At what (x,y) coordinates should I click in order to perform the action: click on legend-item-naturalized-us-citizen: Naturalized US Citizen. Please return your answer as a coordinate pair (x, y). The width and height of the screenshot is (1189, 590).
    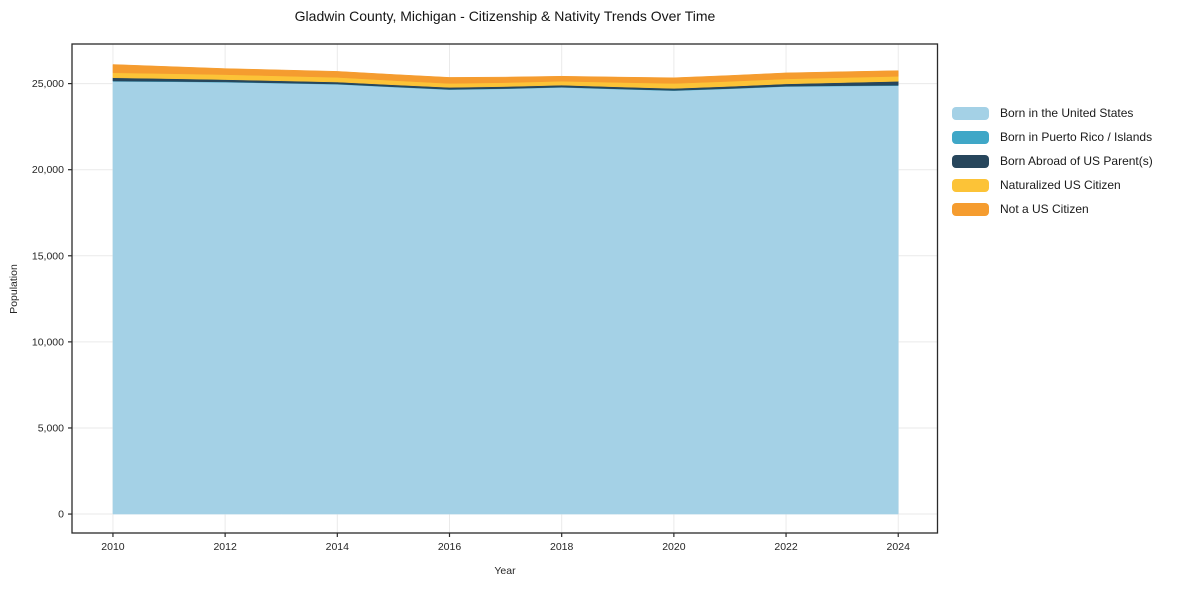
    Looking at the image, I should click on (1052, 185).